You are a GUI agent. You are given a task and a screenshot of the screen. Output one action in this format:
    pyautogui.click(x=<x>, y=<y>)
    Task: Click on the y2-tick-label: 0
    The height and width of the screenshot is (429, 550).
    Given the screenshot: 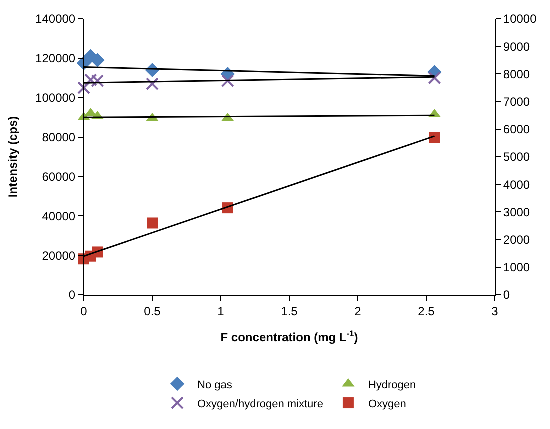 What is the action you would take?
    pyautogui.click(x=506, y=295)
    